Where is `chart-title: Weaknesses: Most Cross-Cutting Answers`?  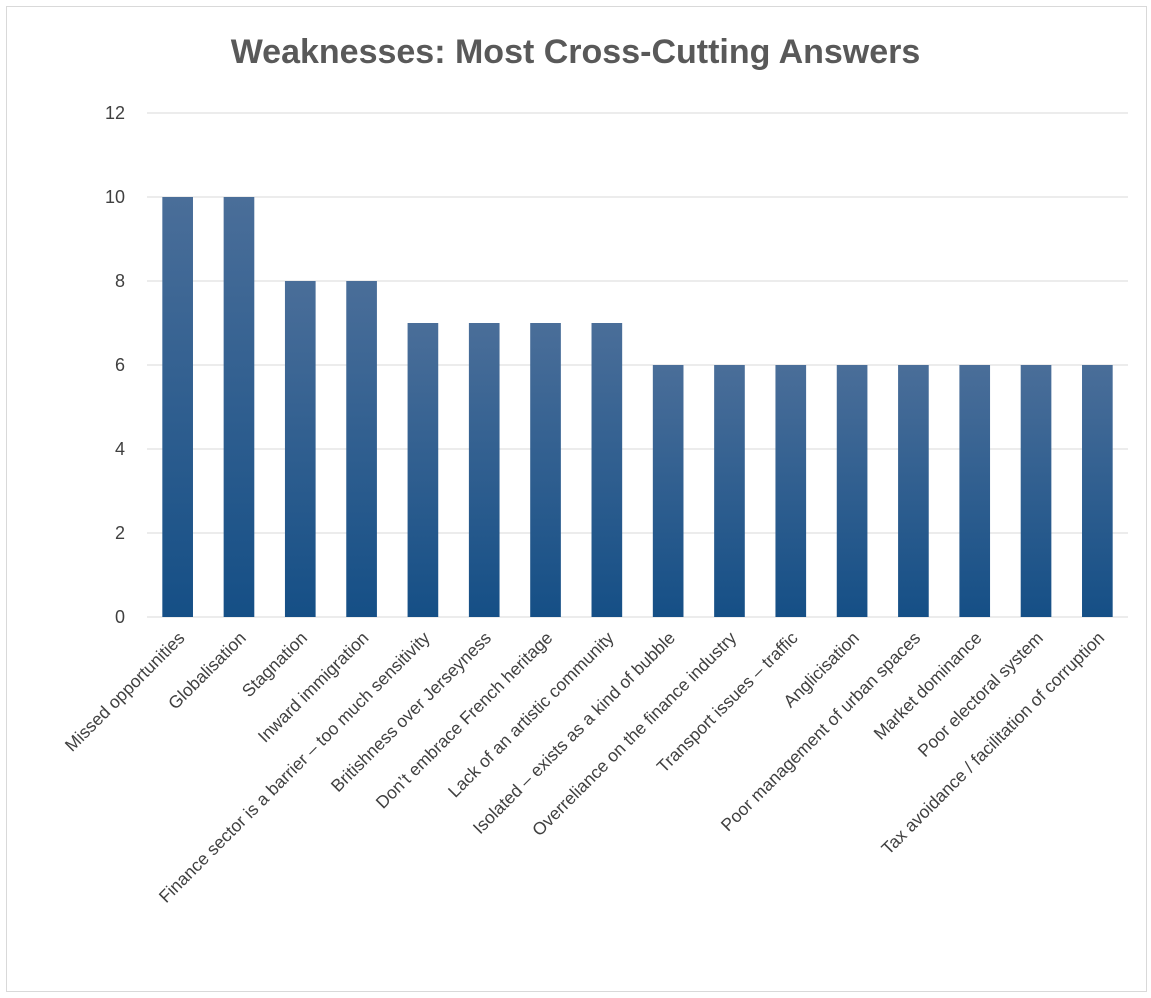 chart-title: Weaknesses: Most Cross-Cutting Answers is located at coordinates (575, 52).